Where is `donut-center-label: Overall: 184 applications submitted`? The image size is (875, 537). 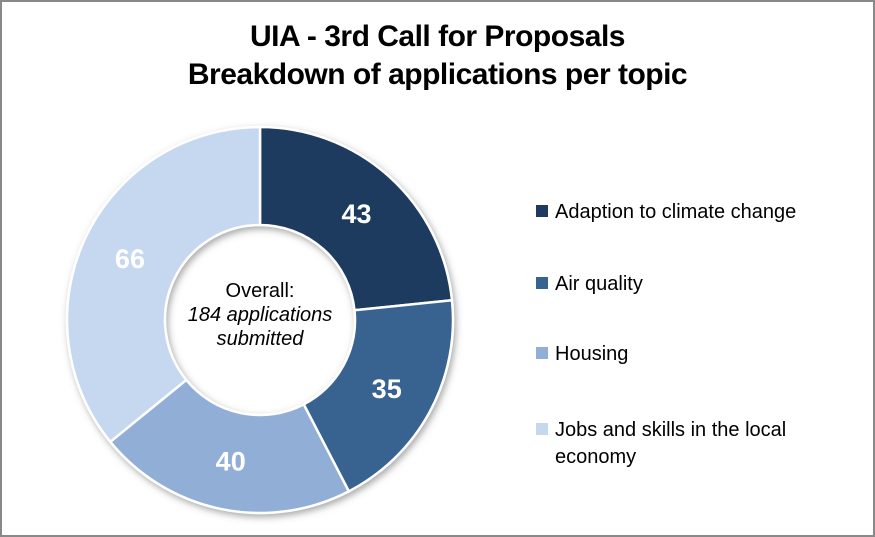 donut-center-label: Overall: 184 applications submitted is located at coordinates (260, 315).